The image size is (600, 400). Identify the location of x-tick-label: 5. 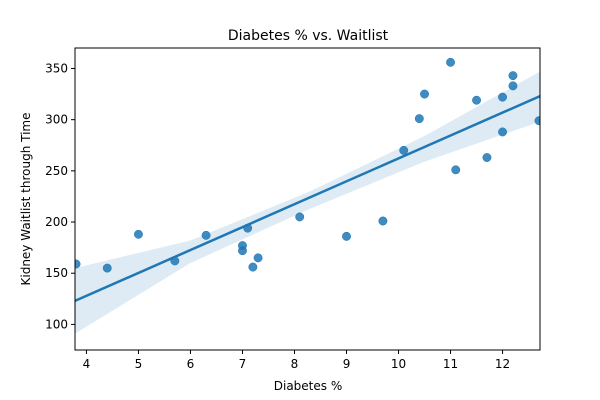
(139, 364).